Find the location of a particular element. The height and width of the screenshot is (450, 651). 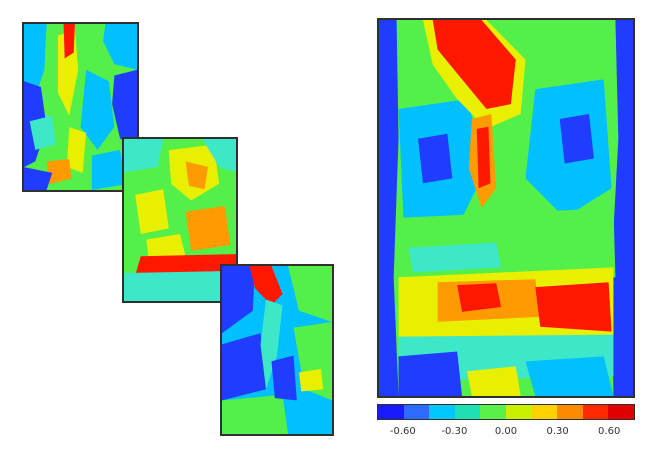

colorbar-tick-label: -0.60 is located at coordinates (402, 431).